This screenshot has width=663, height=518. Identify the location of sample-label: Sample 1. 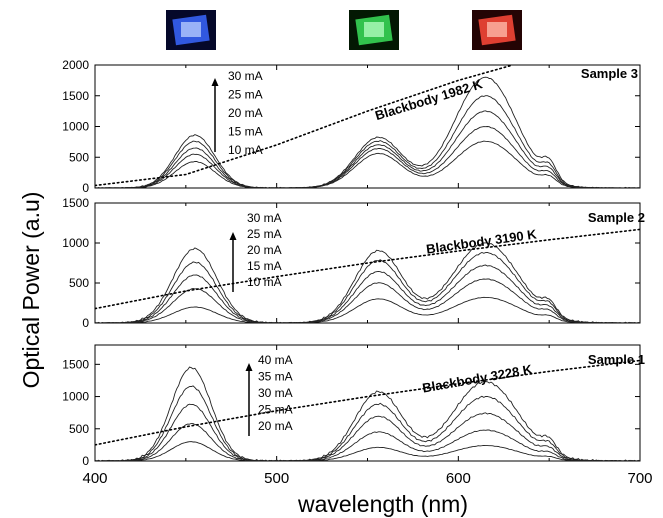
(616, 359).